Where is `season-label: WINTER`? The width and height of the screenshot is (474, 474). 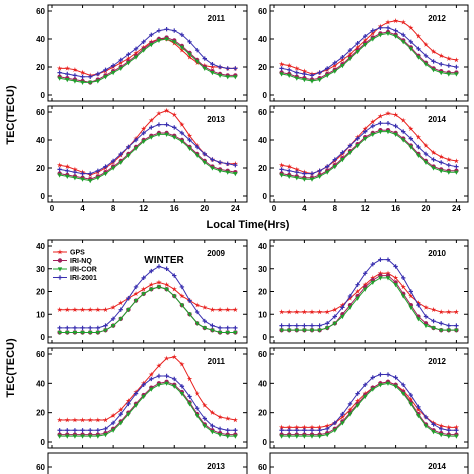 season-label: WINTER is located at coordinates (164, 260).